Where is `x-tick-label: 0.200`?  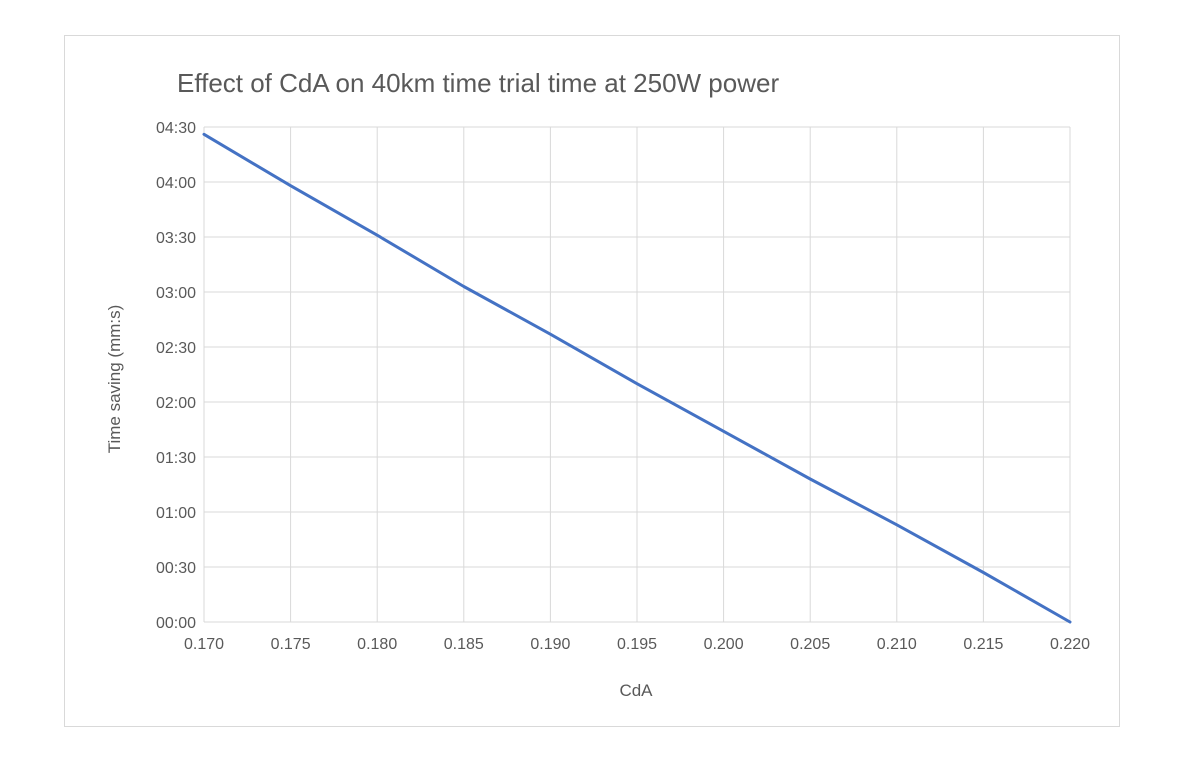 x-tick-label: 0.200 is located at coordinates (724, 644).